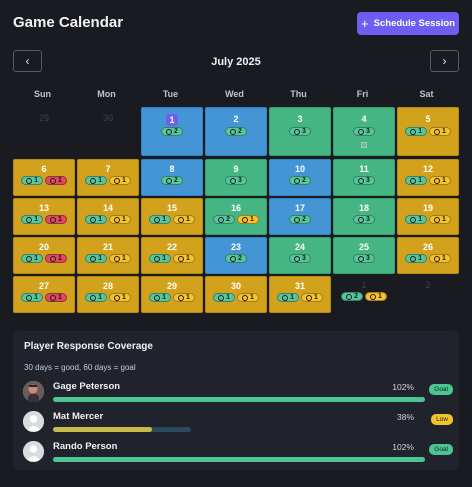  What do you see at coordinates (56, 258) in the screenshot?
I see `no-response-badge: 1` at bounding box center [56, 258].